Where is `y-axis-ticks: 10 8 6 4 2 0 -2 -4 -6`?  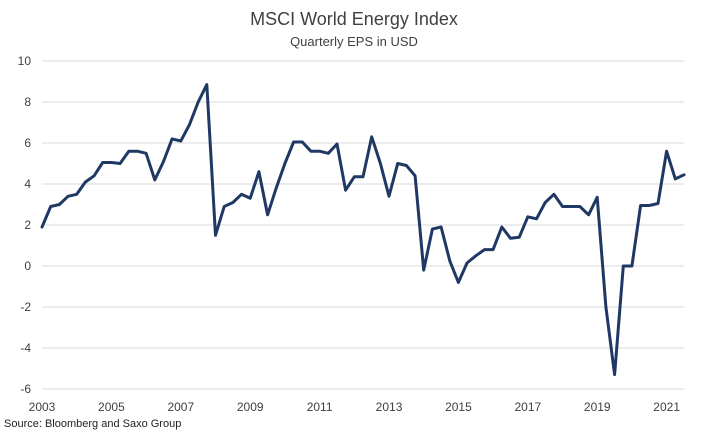
y-axis-ticks: 10 8 6 4 2 0 -2 -4 -6 is located at coordinates (25, 225).